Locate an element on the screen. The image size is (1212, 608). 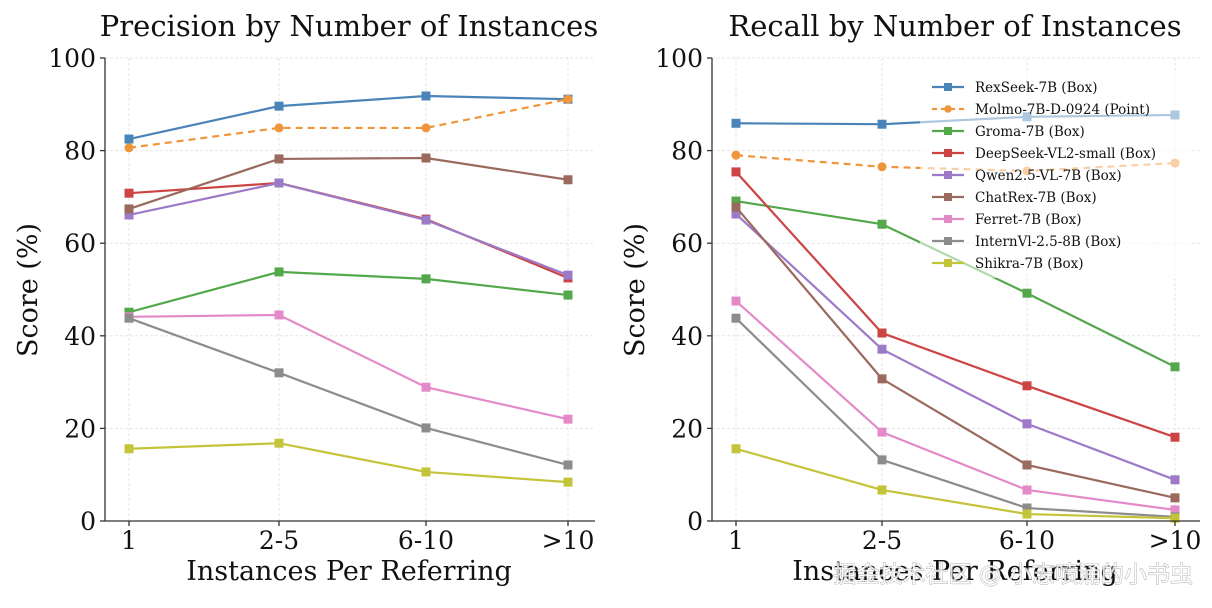
y-tick-label: 20 is located at coordinates (687, 428).